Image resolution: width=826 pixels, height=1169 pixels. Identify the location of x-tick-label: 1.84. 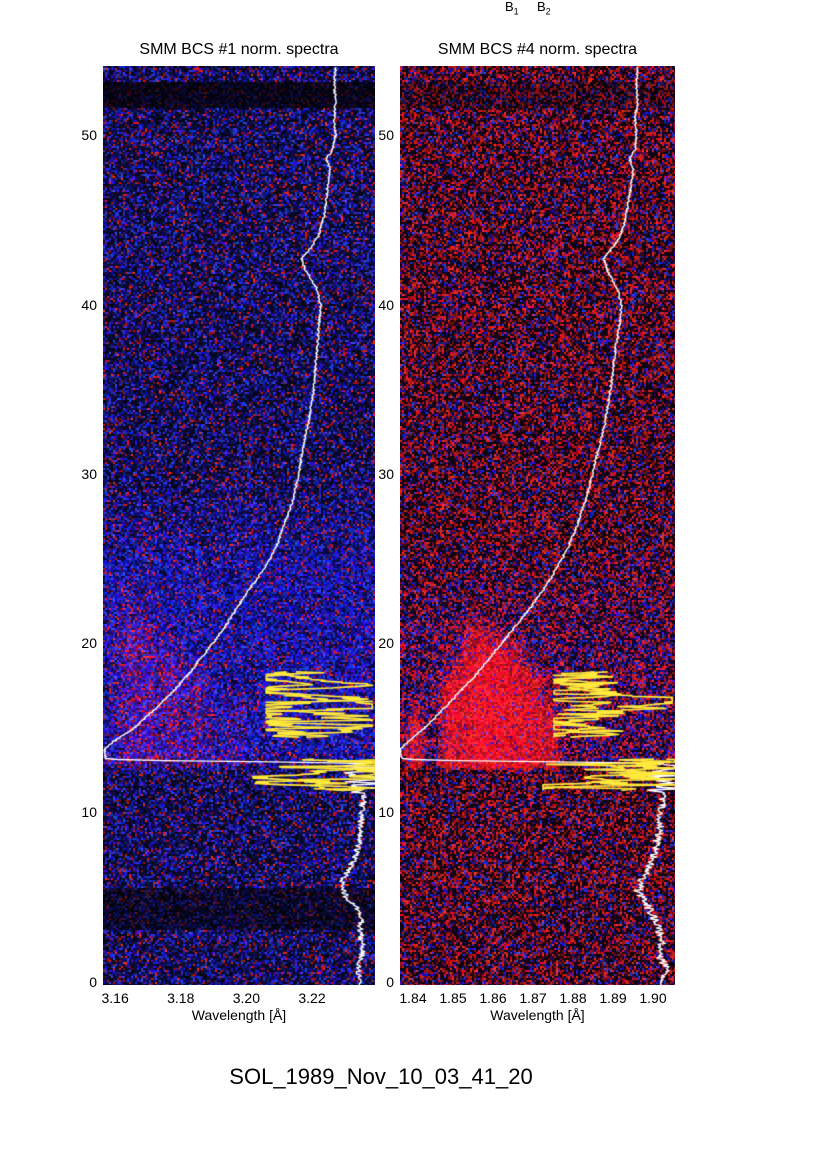
(413, 998).